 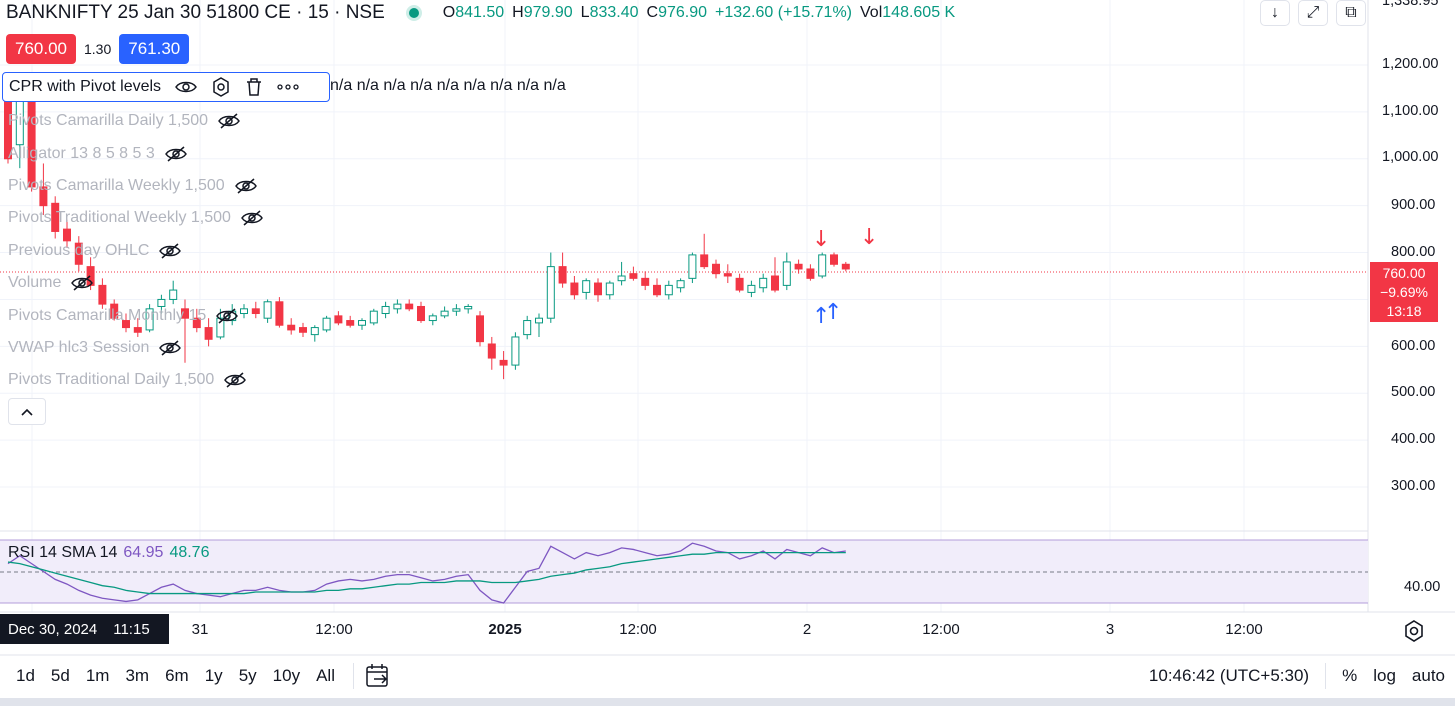 I want to click on chevron-up-icon, so click(x=27, y=412).